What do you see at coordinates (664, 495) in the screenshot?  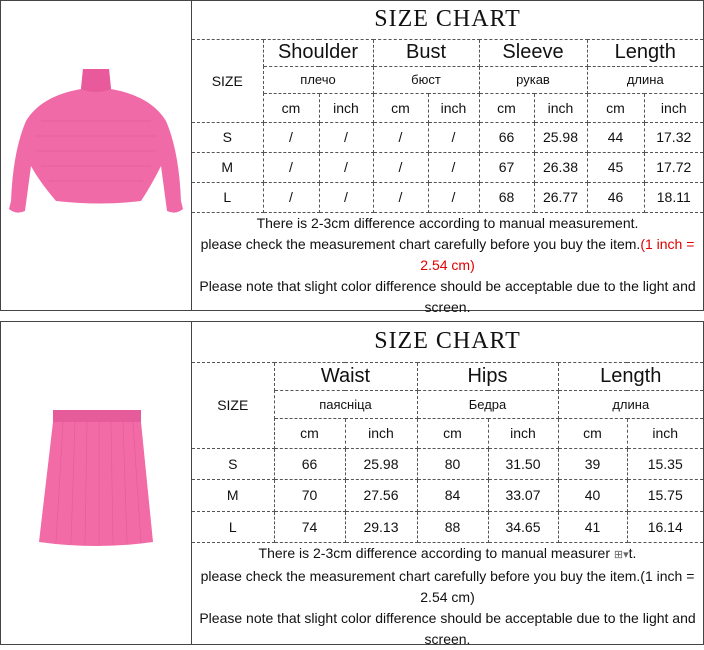 I see `value-cell: 15.75` at bounding box center [664, 495].